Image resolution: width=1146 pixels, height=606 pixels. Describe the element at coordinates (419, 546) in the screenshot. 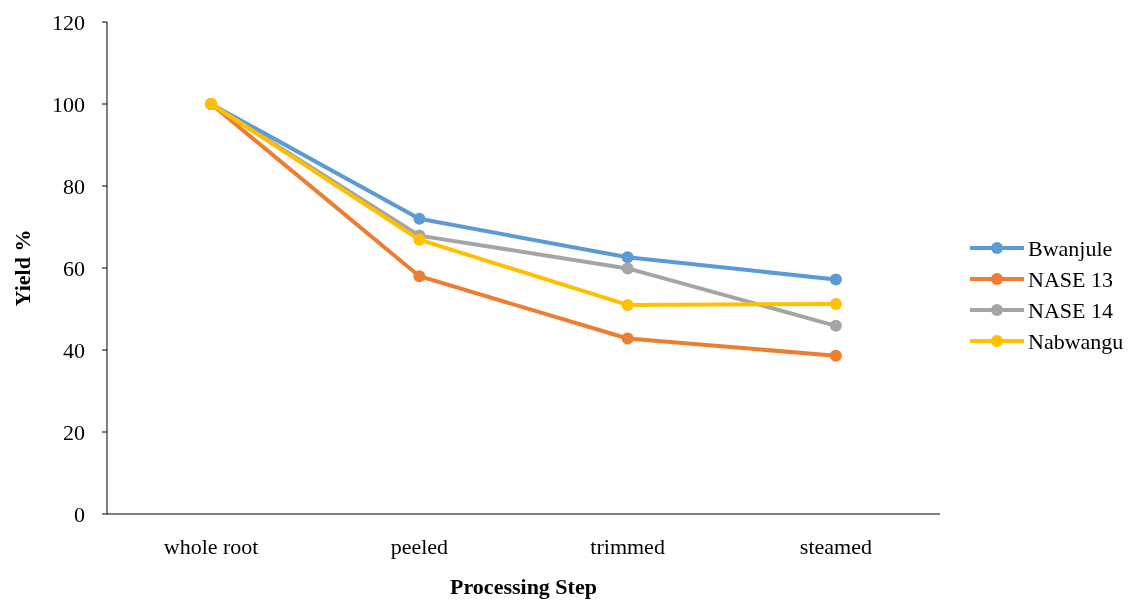

I see `x-tick-label: peeled` at that location.